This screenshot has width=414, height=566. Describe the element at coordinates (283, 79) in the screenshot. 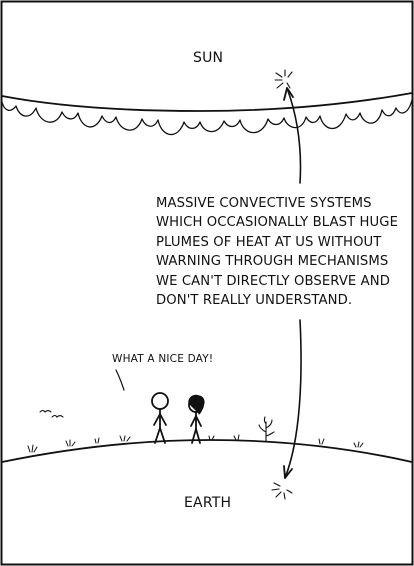

I see `sun-flare-mark` at that location.